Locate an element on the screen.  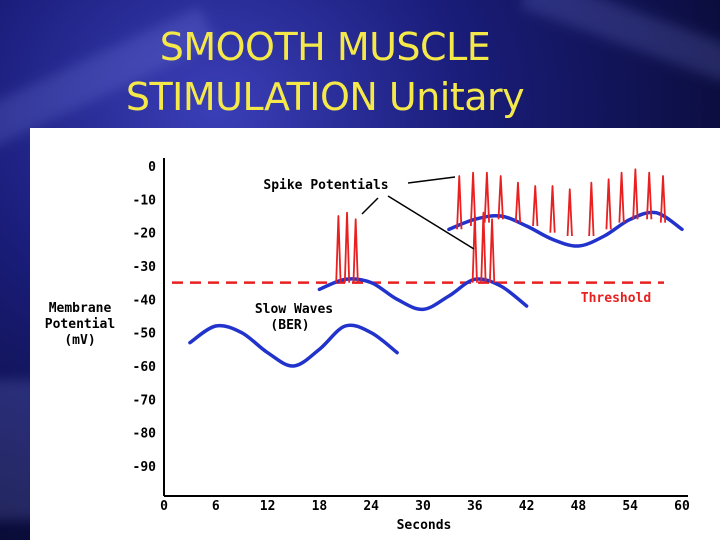
y-tick-label: -40 is located at coordinates (145, 300).